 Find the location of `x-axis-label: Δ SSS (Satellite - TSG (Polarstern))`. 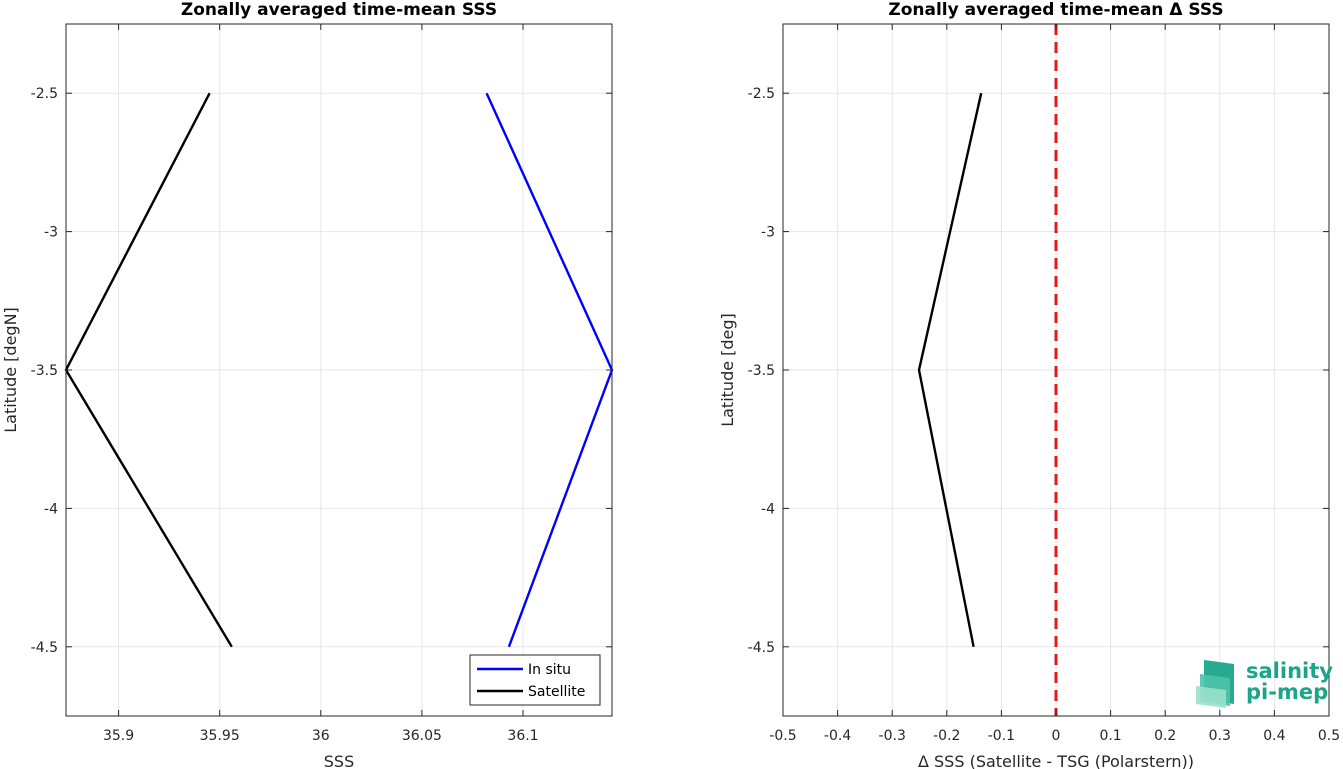

x-axis-label: Δ SSS (Satellite - TSG (Polarstern)) is located at coordinates (1056, 760).